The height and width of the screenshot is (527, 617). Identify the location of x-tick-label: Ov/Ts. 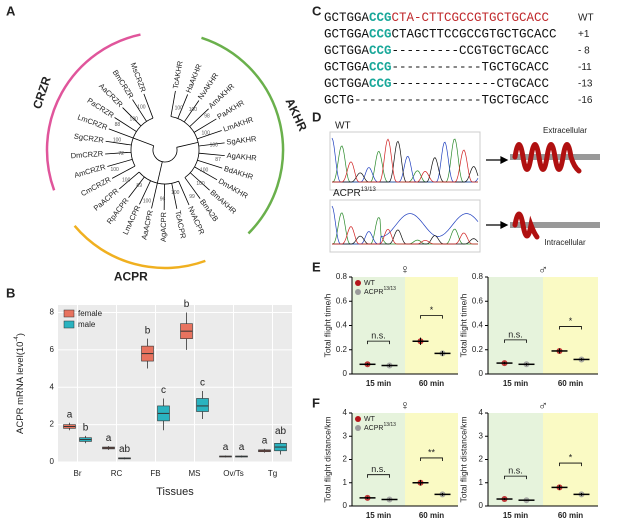
(233, 473).